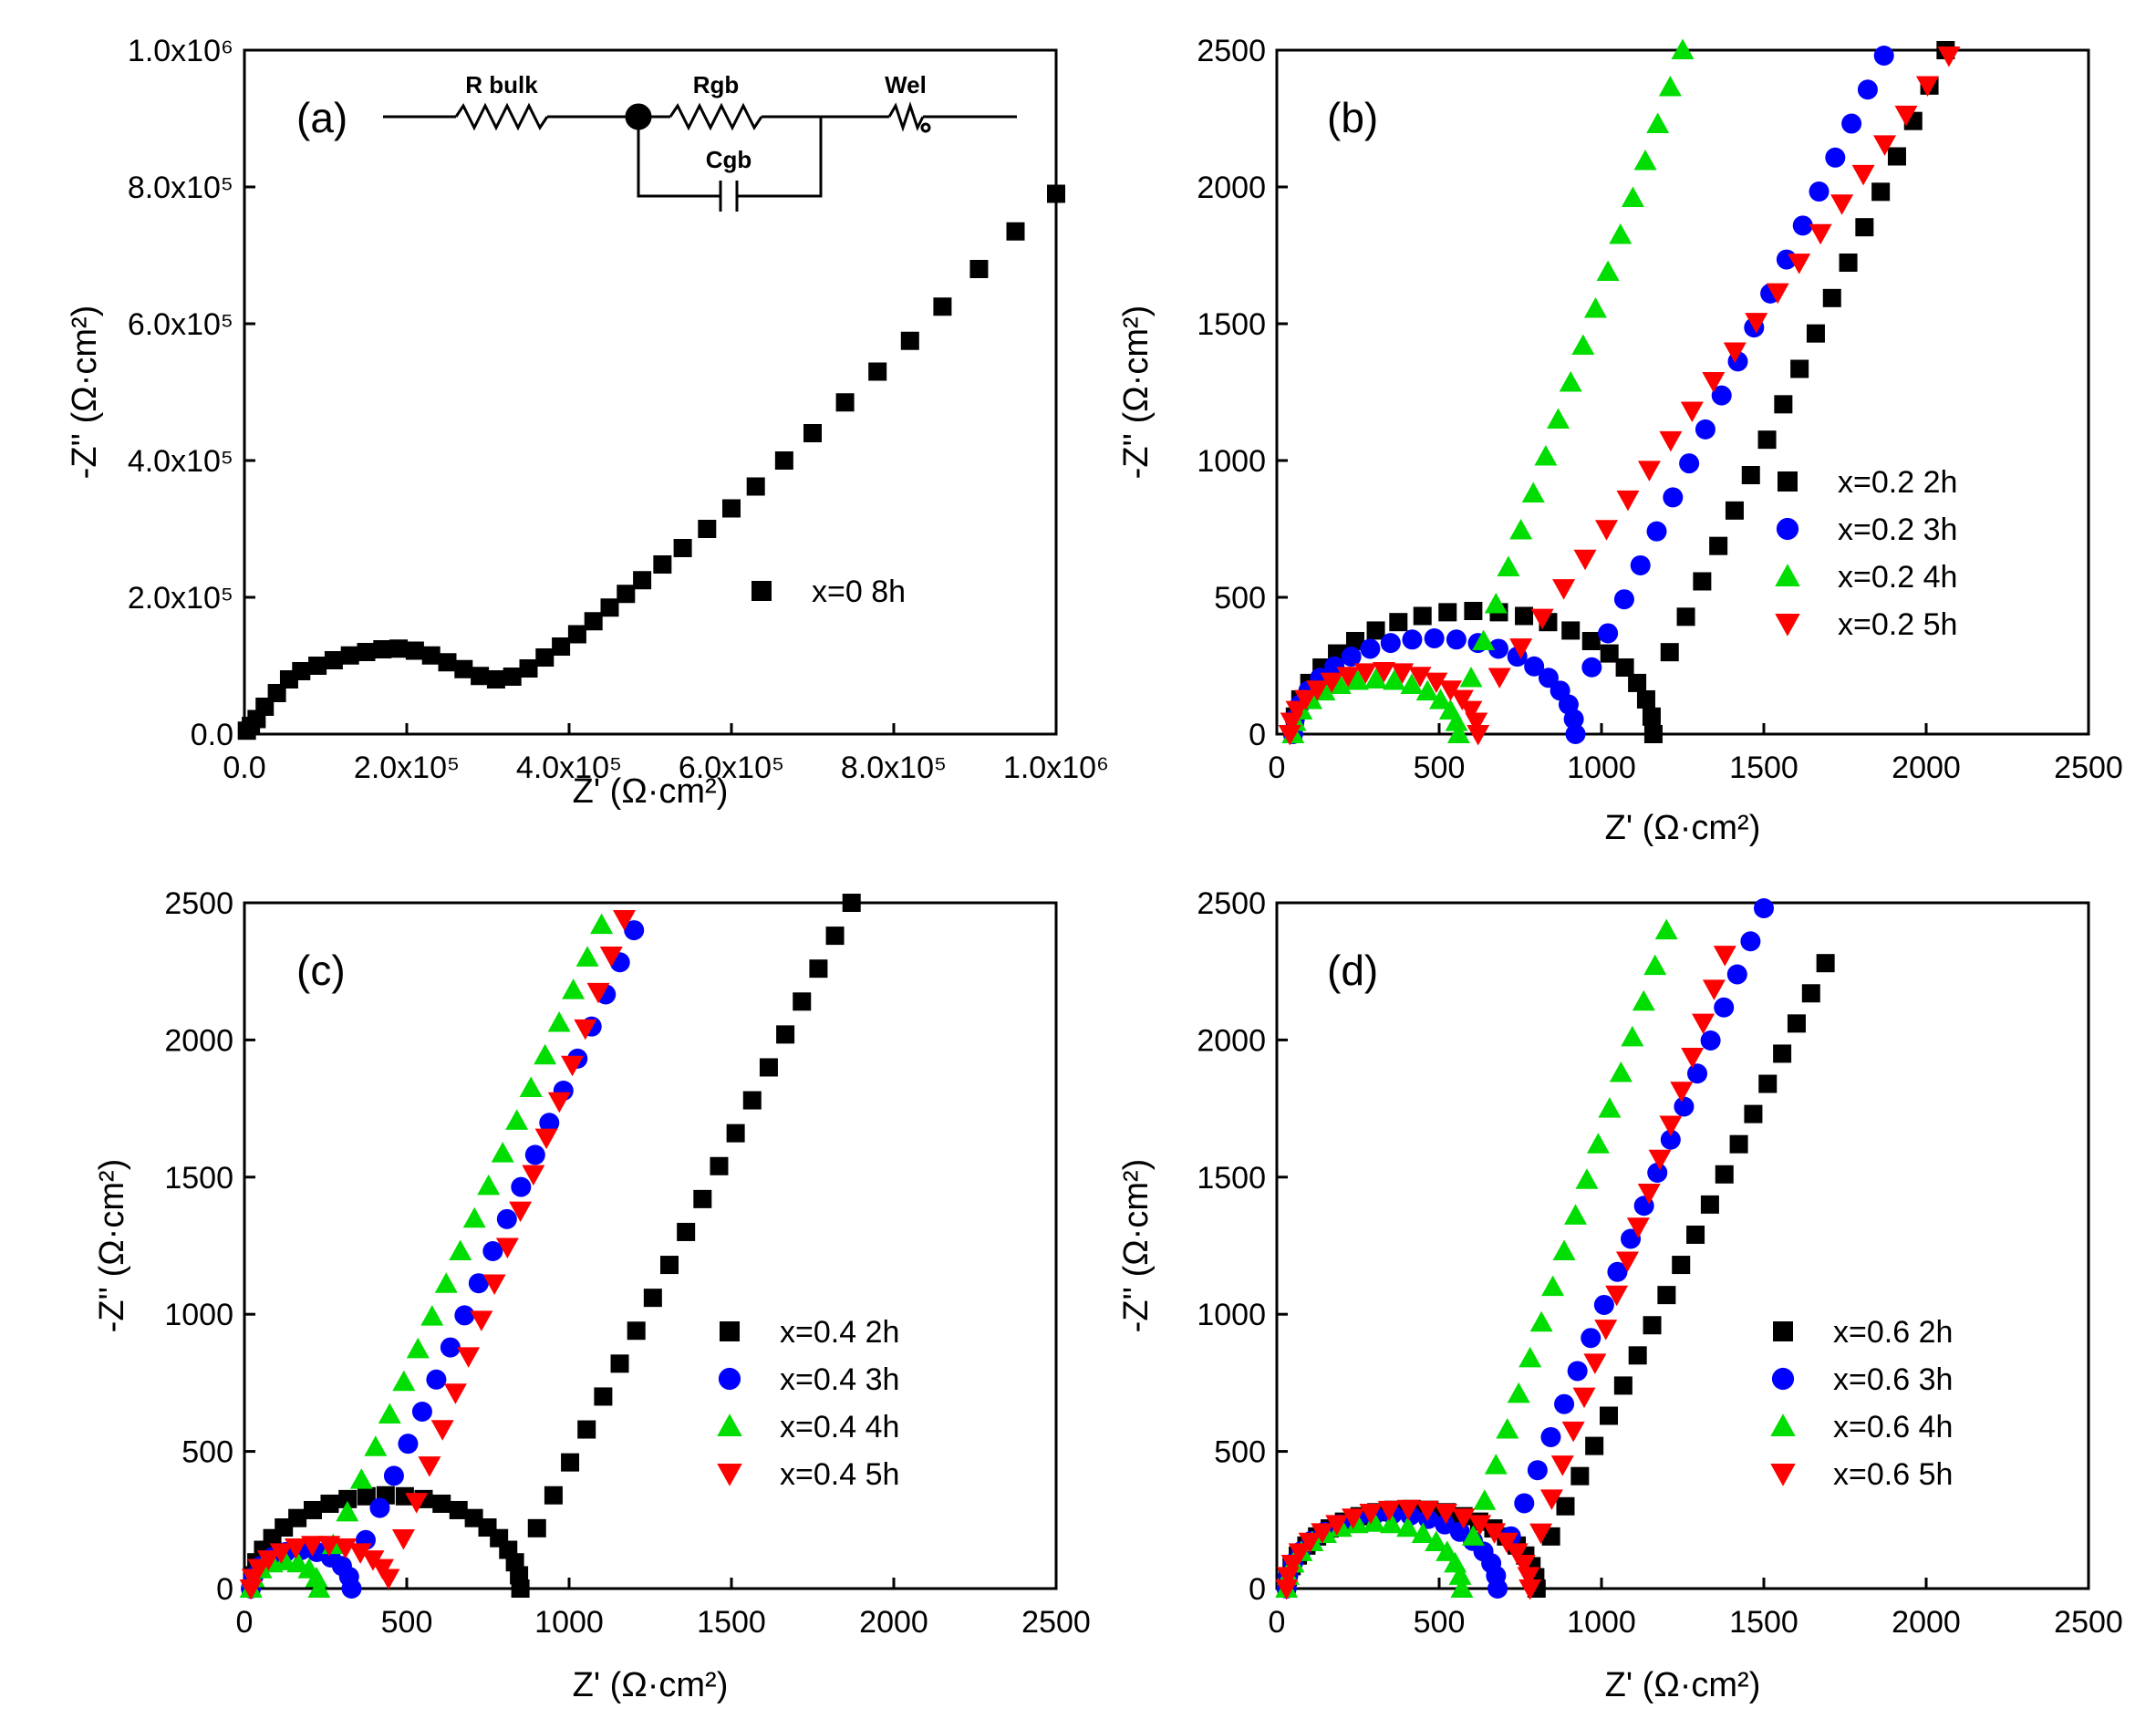 The height and width of the screenshot is (1729, 2156). Describe the element at coordinates (808, 1403) in the screenshot. I see `panel-c-legend: x=0.4 2h x=0.4 3h x=0.4 4h x=0.4 5h` at that location.